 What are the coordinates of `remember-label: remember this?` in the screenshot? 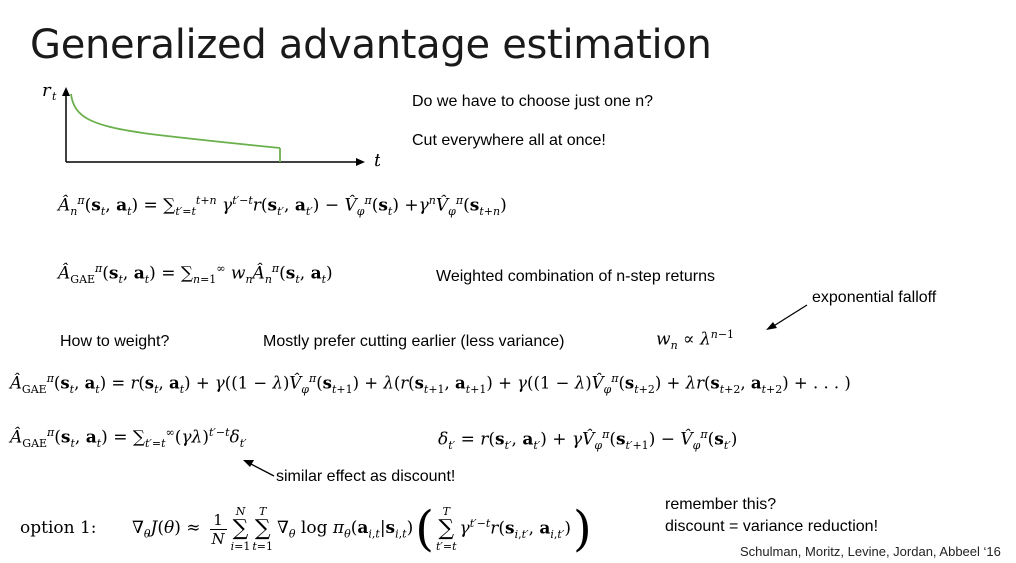 It's located at (721, 504).